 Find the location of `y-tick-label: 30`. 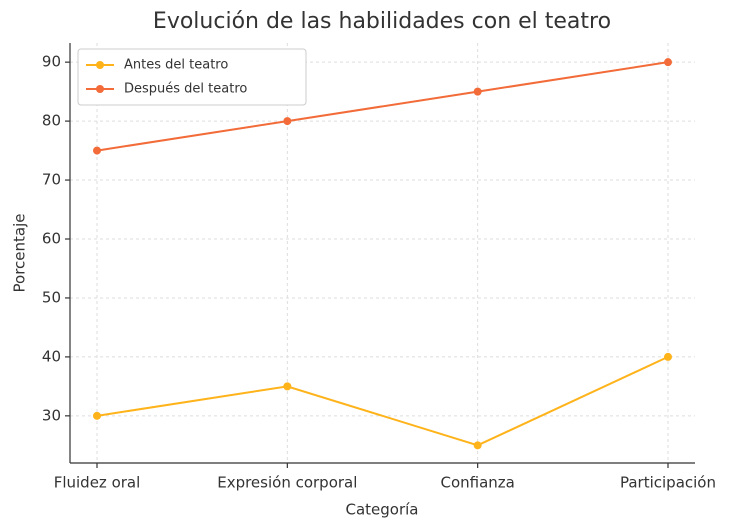

y-tick-label: 30 is located at coordinates (51, 415).